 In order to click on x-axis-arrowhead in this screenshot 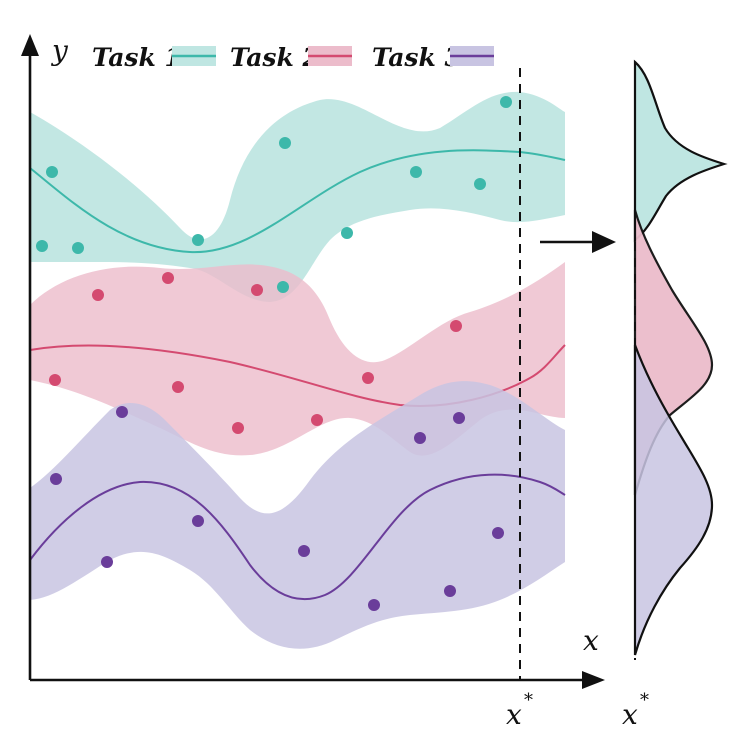, I will do `click(593, 680)`.